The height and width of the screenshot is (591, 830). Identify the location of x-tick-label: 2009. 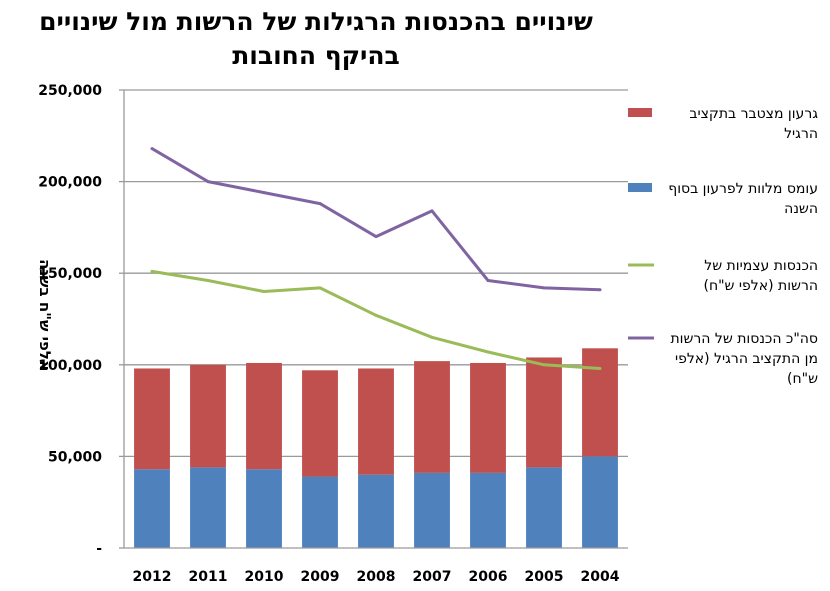
(320, 577).